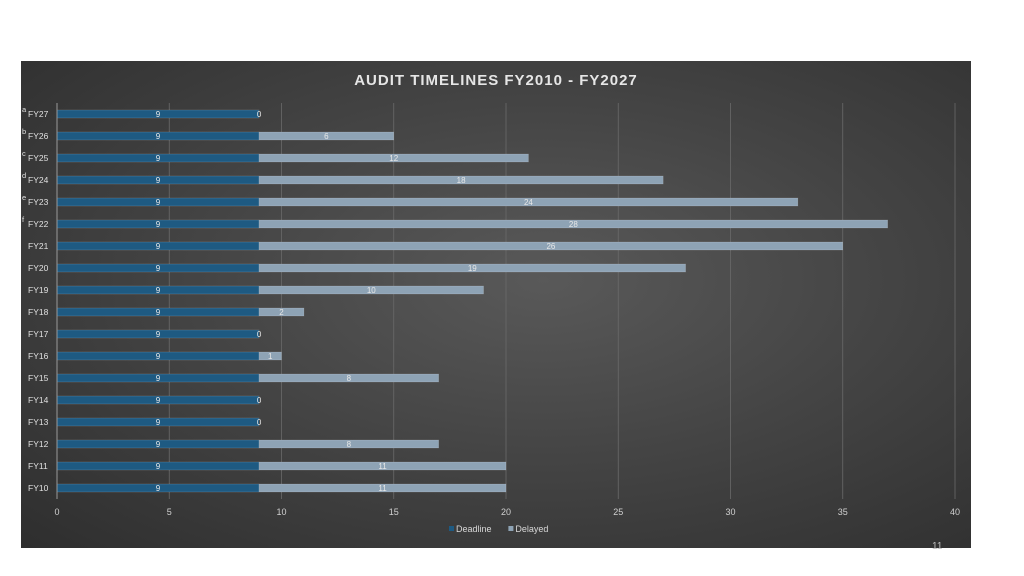  Describe the element at coordinates (38, 224) in the screenshot. I see `category-label: FY22` at that location.